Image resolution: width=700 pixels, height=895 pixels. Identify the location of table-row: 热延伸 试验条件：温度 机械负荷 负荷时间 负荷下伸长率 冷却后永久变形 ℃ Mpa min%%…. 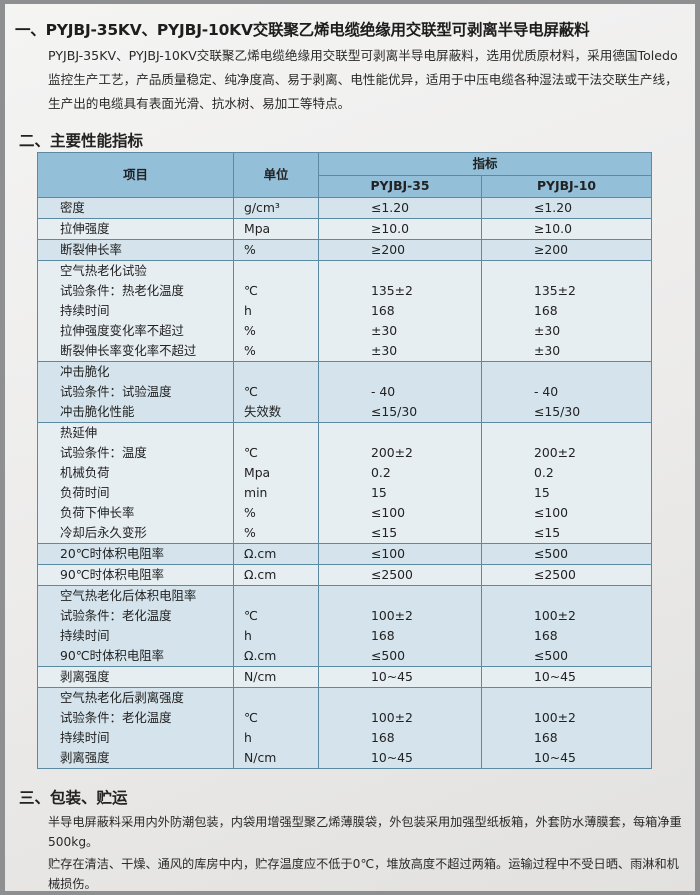
(344, 483).